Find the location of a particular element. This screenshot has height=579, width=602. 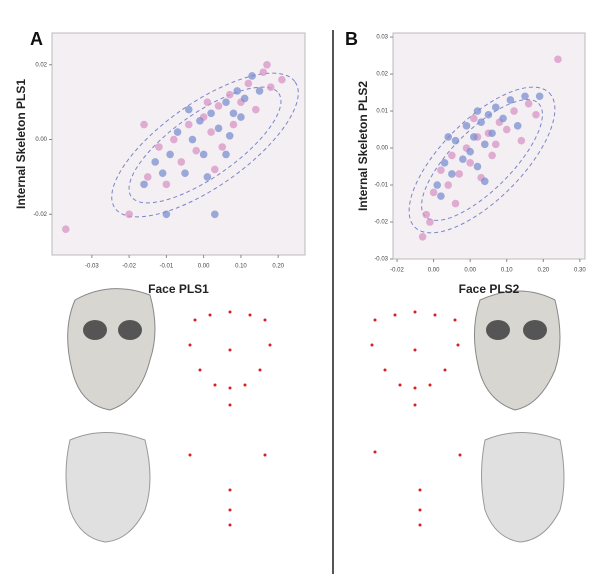

y-tick-label: 0.01 is located at coordinates (382, 112).